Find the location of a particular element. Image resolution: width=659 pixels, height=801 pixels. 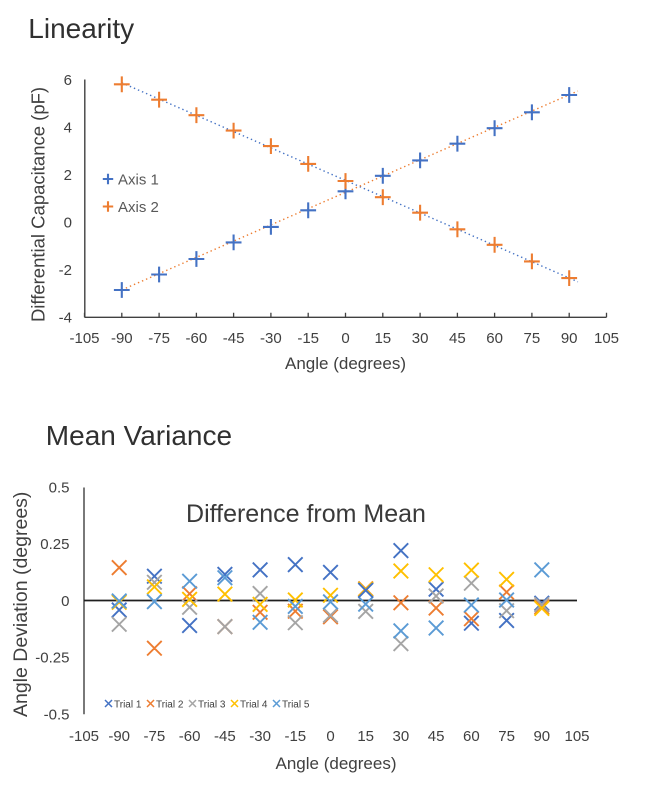

svg-text: 0.5 is located at coordinates (59, 487).